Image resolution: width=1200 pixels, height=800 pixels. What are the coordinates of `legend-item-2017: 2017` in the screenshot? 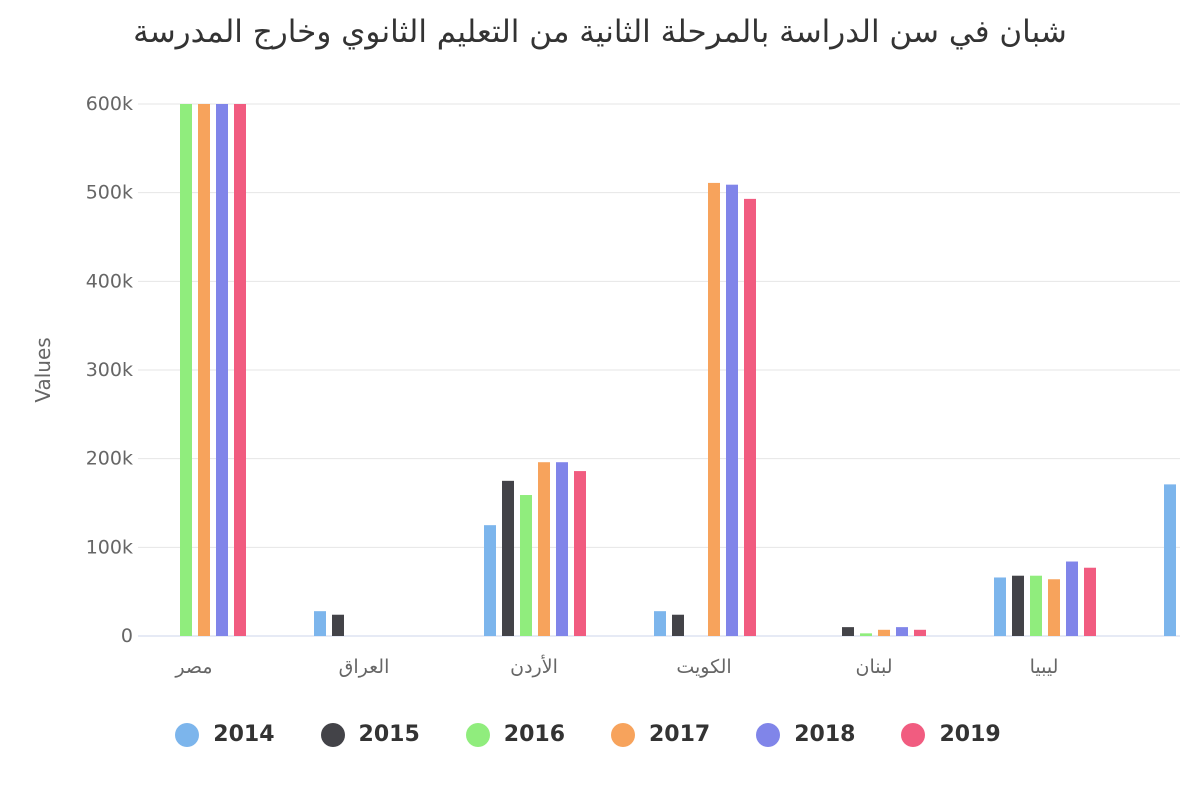 It's located at (660, 734).